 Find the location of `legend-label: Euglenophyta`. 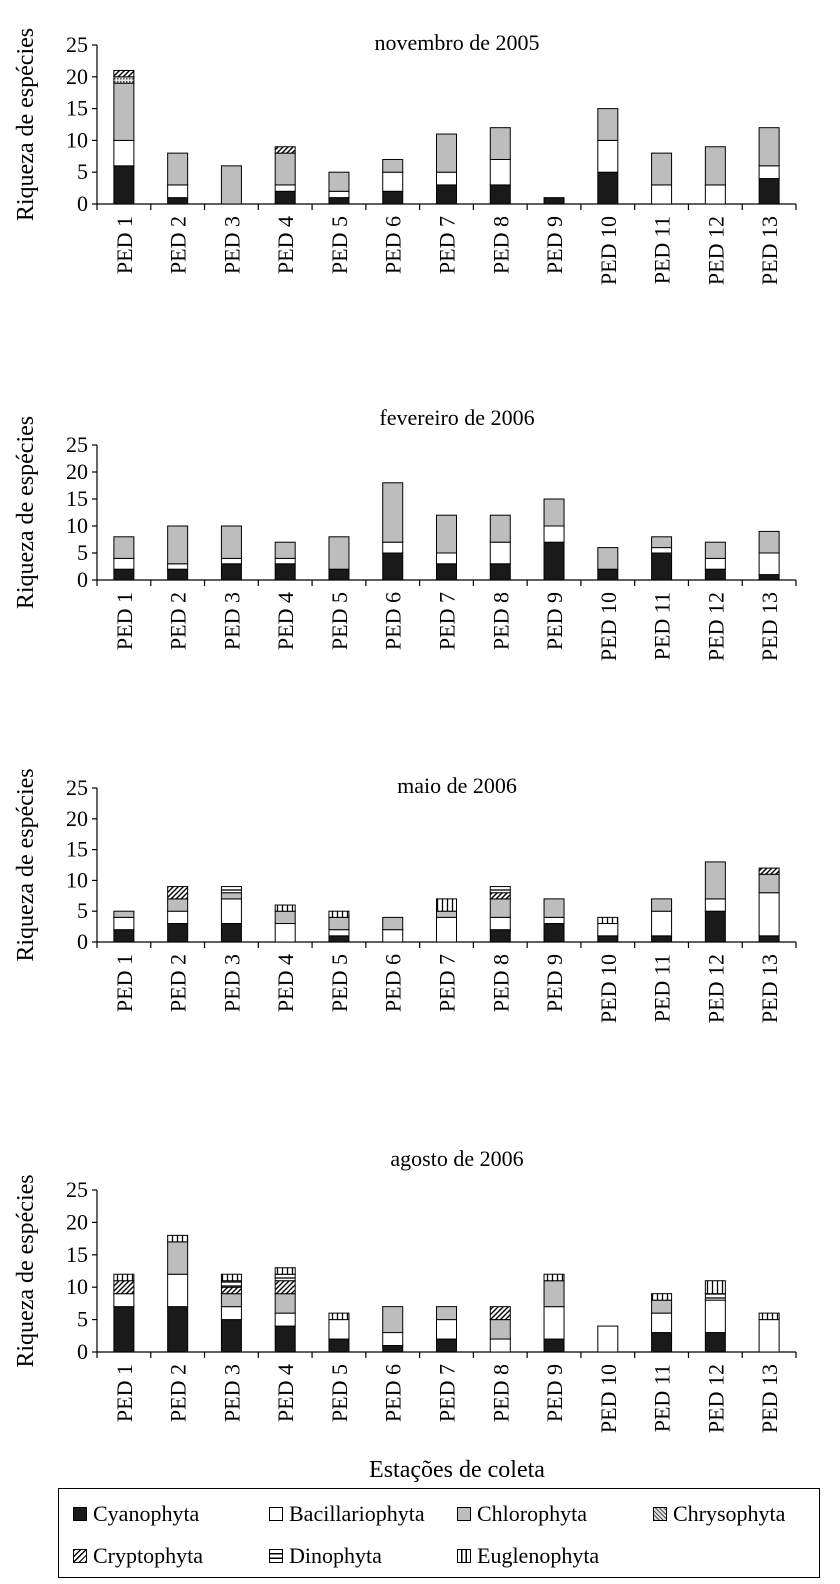

legend-label: Euglenophyta is located at coordinates (538, 1555).